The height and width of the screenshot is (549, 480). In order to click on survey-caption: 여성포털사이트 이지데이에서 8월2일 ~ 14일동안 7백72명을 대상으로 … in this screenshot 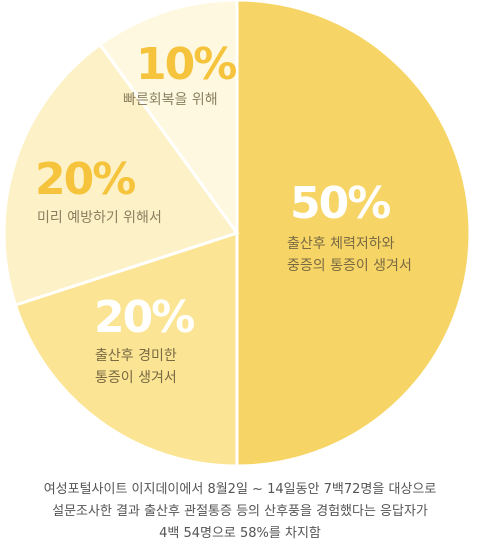, I will do `click(240, 512)`.